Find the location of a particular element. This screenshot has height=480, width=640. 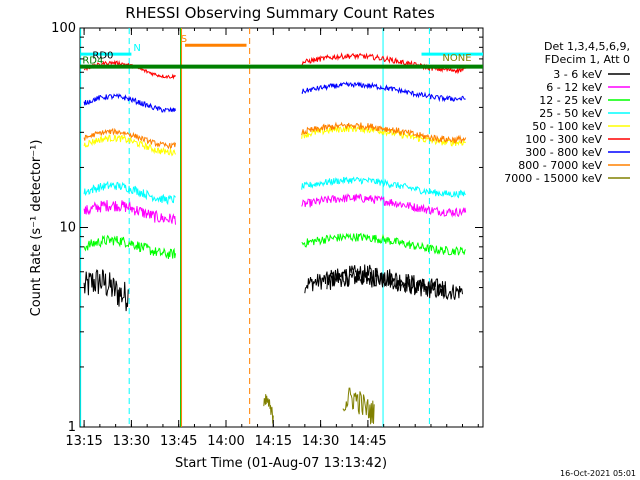

series-3-6-kev is located at coordinates (273, 288).